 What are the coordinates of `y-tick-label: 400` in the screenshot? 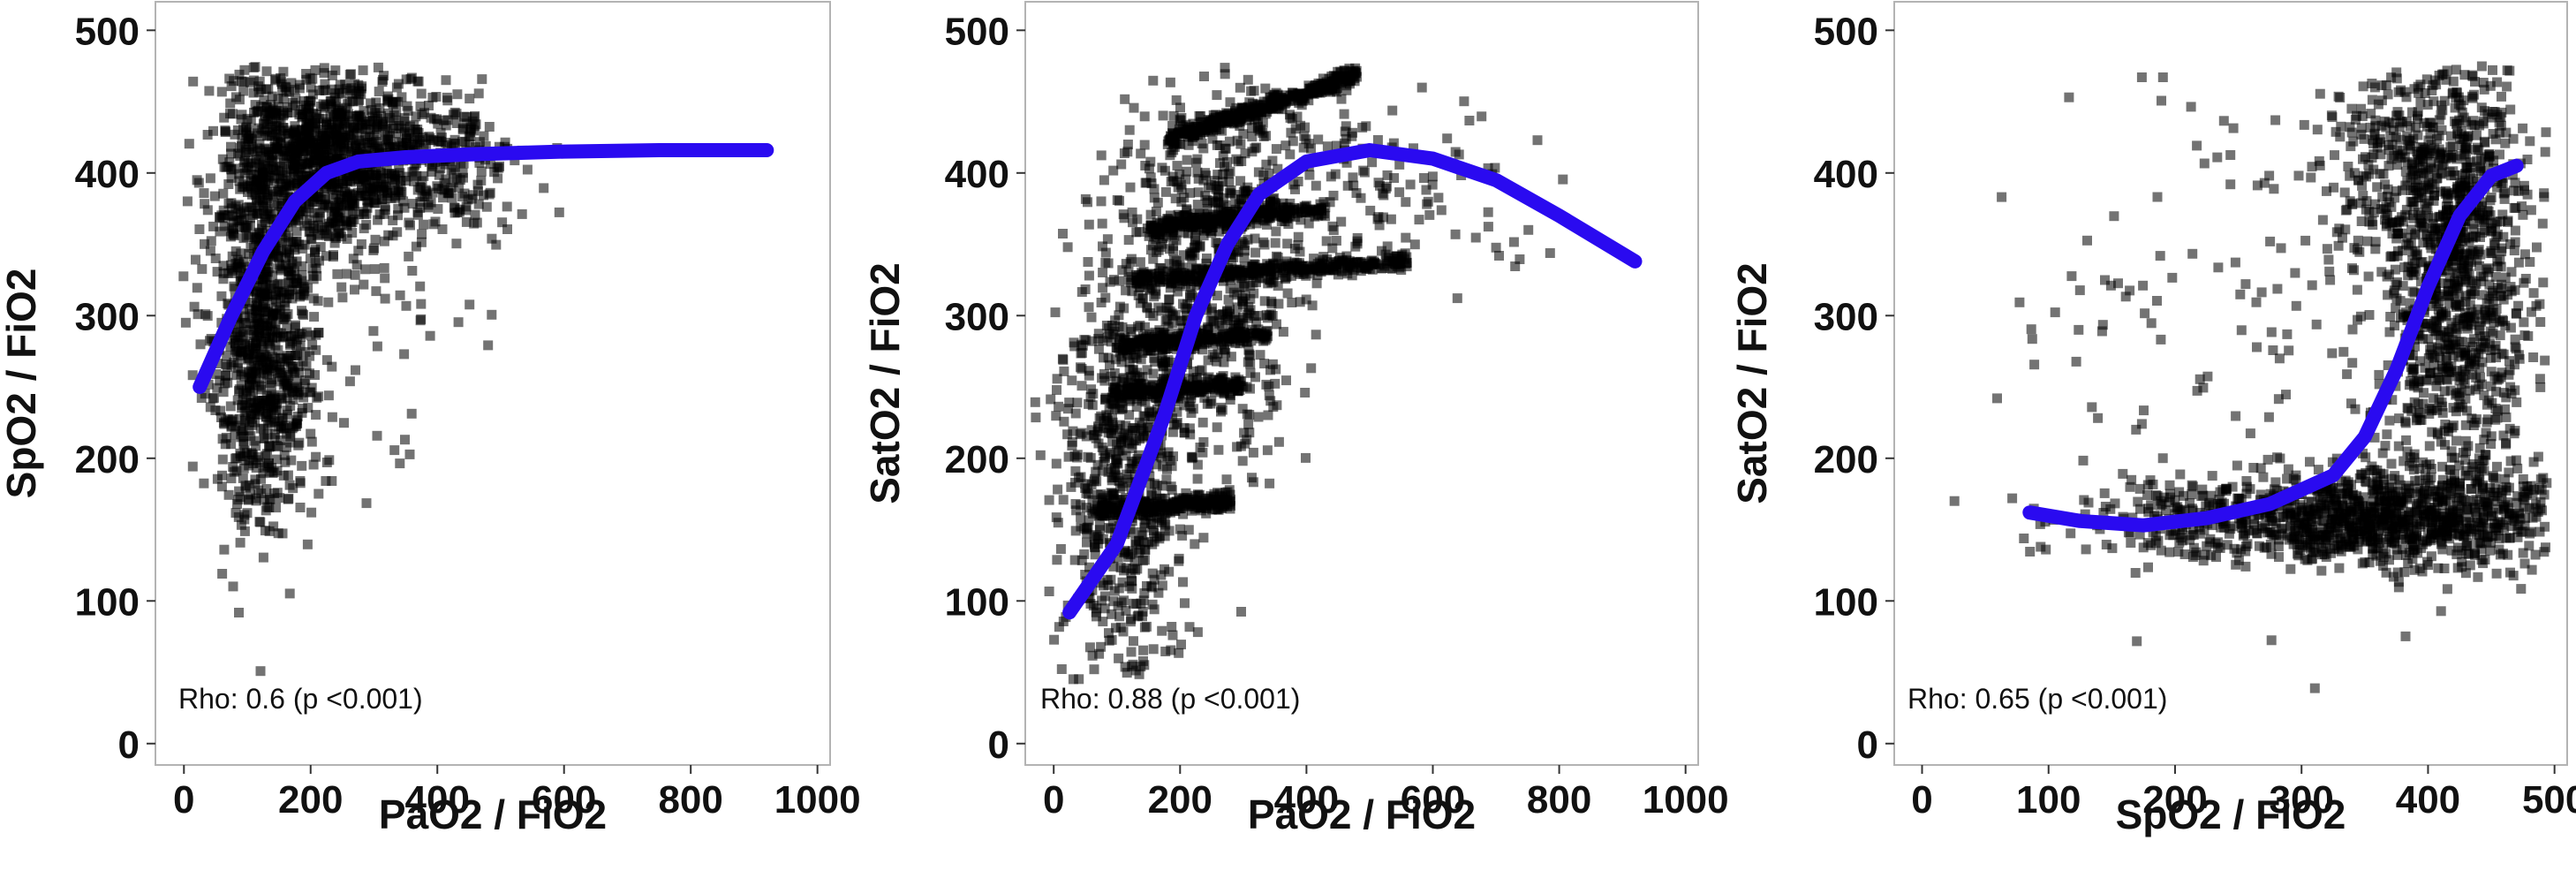 It's located at (107, 174).